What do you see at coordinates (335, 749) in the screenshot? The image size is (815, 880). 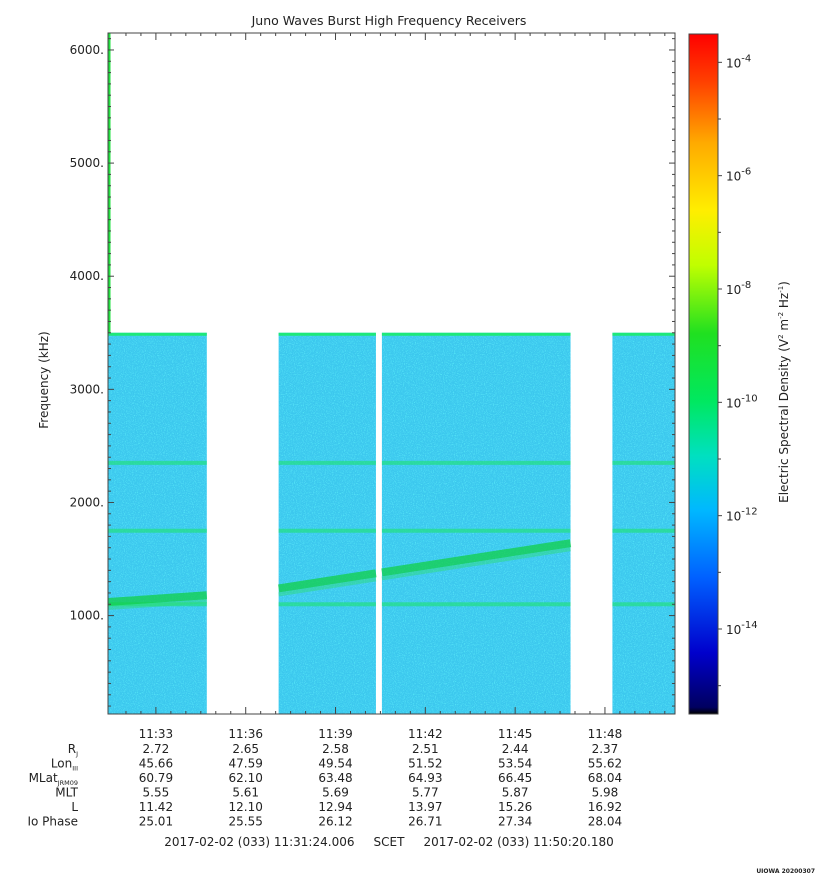 I see `ephemeris-value: 2.58` at bounding box center [335, 749].